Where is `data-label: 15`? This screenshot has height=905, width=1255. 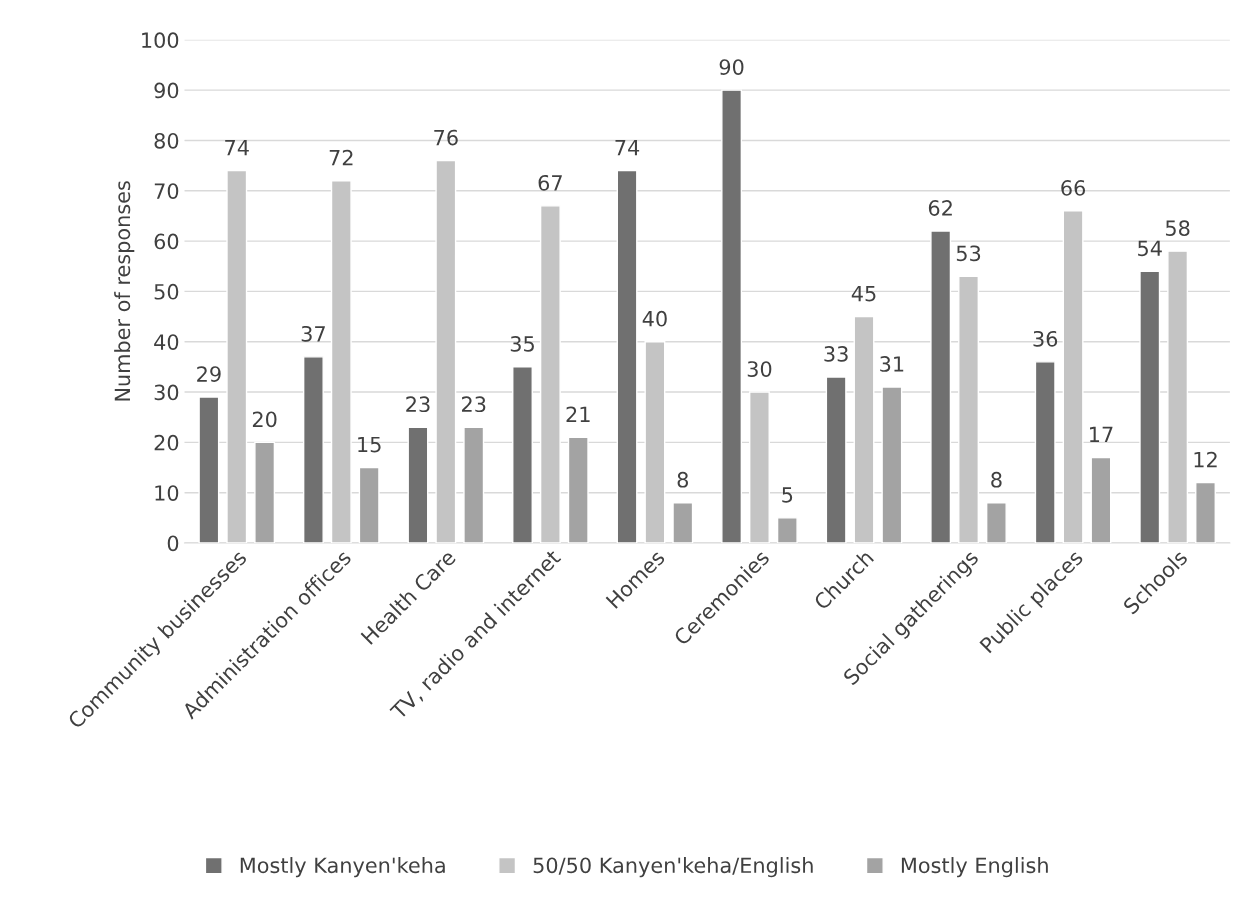 data-label: 15 is located at coordinates (369, 444).